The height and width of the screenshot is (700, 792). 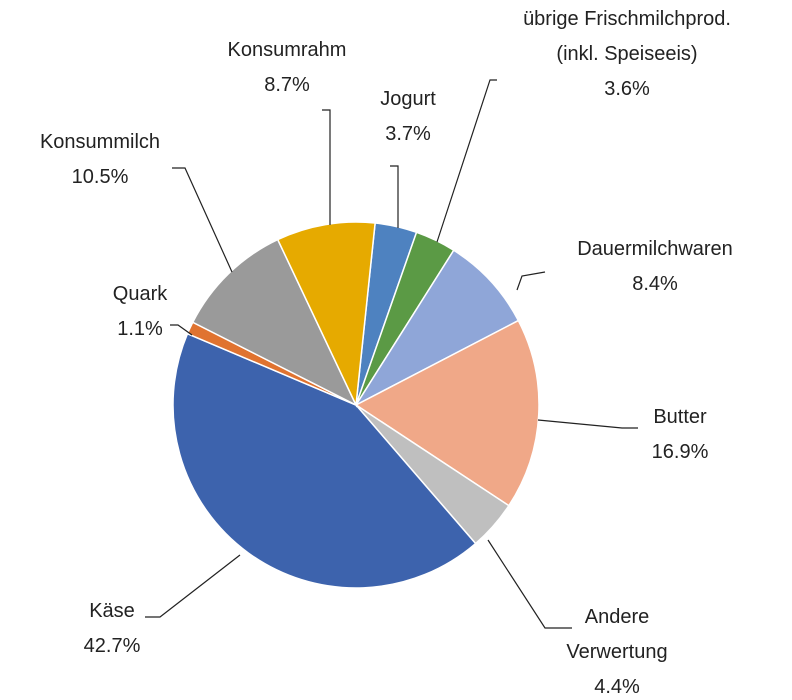 What do you see at coordinates (140, 329) in the screenshot?
I see `slice-value: 1.1%` at bounding box center [140, 329].